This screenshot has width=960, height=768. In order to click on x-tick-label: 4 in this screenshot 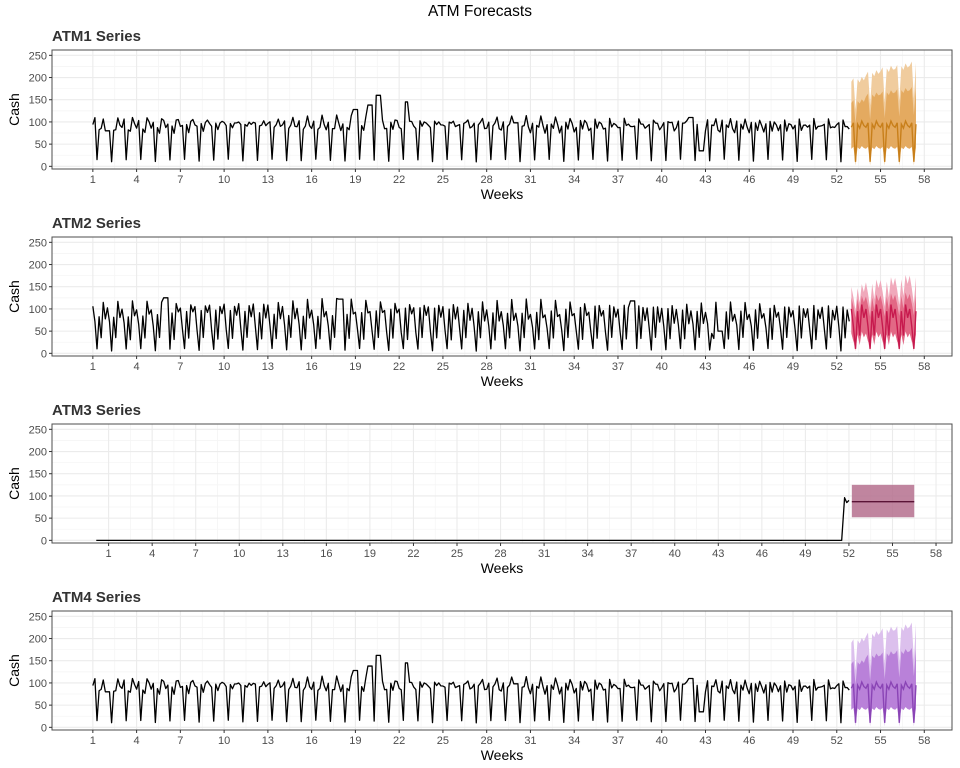, I will do `click(137, 741)`.